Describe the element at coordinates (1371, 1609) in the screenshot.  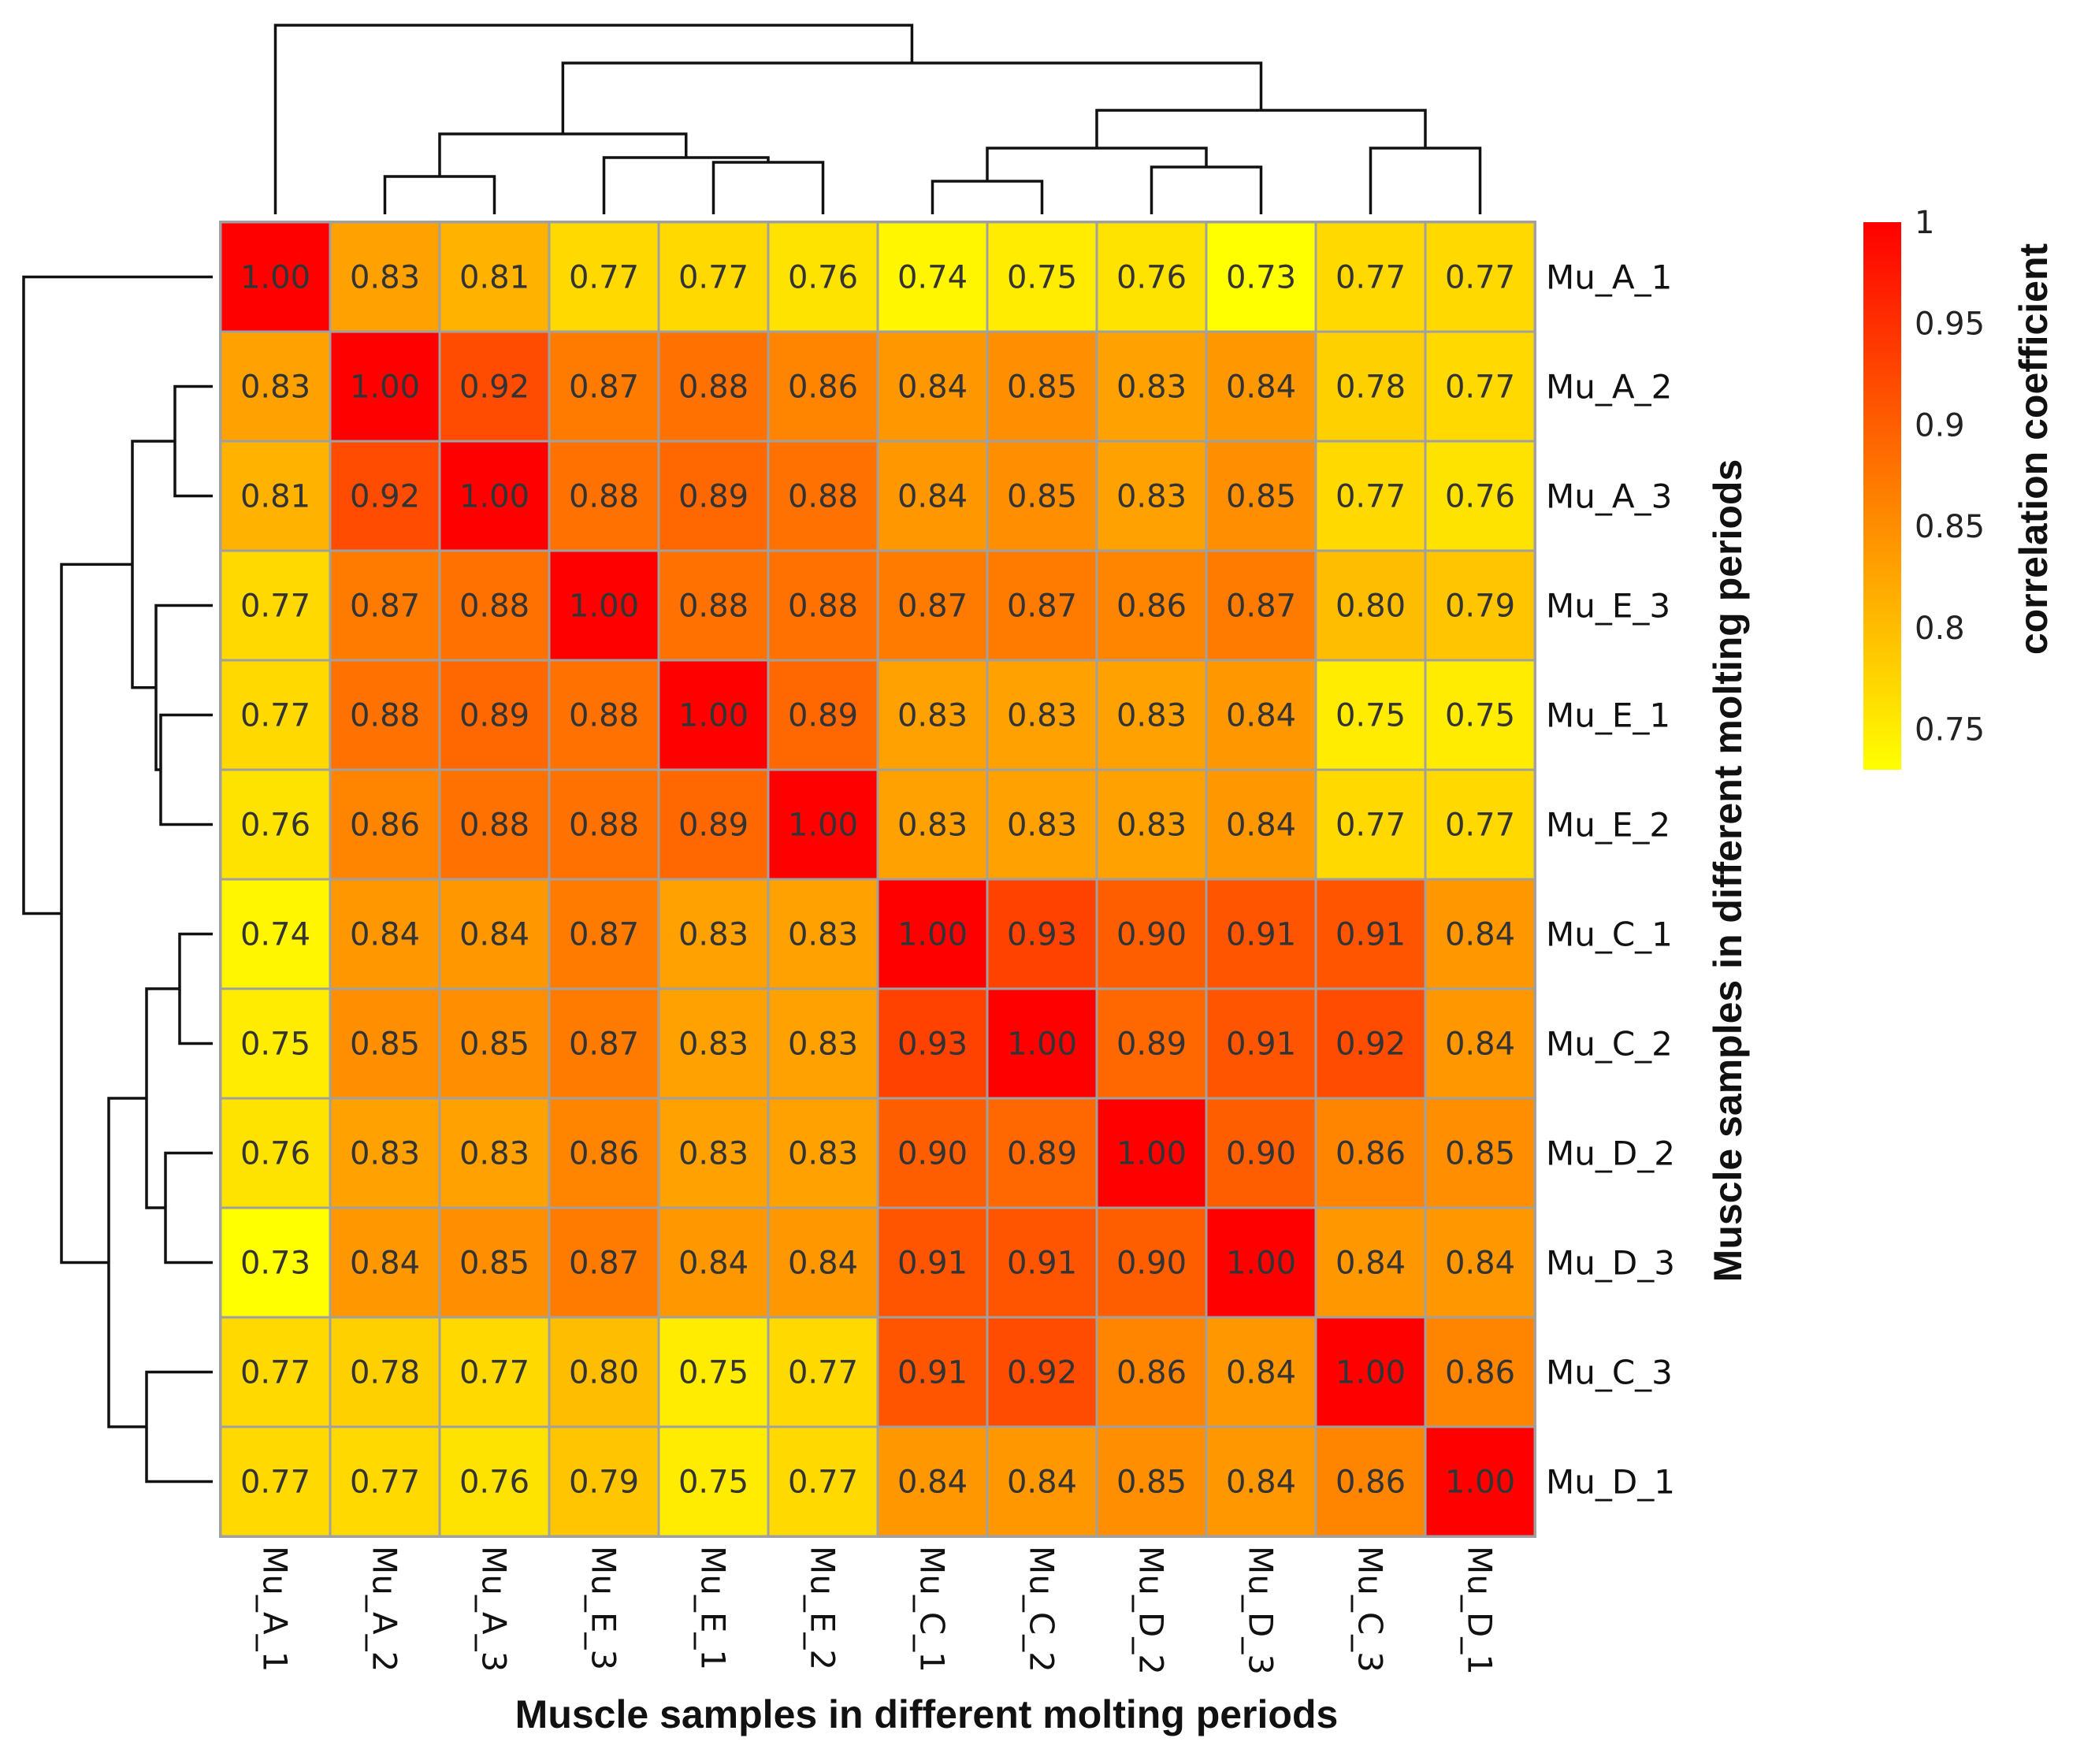
I see `column-label: Mu_C_3` at that location.